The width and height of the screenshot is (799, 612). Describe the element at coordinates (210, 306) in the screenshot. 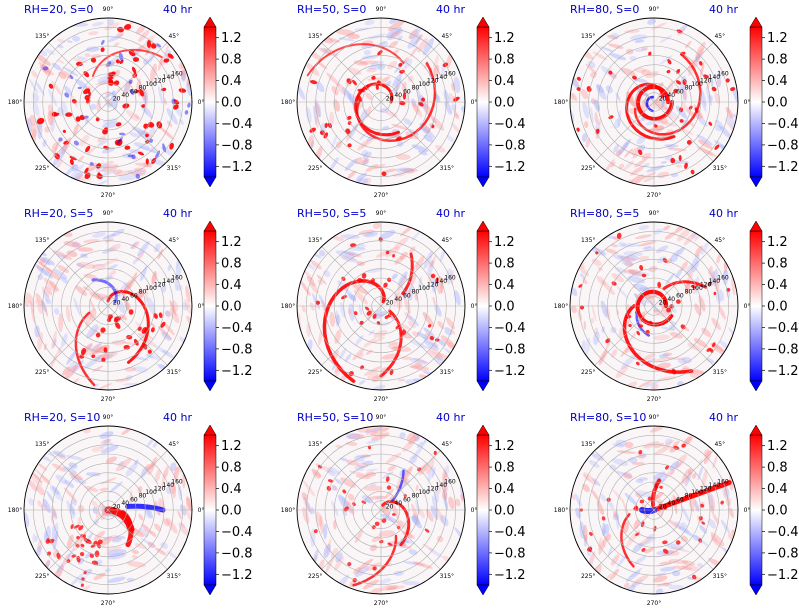

I see `colorbar-body` at that location.